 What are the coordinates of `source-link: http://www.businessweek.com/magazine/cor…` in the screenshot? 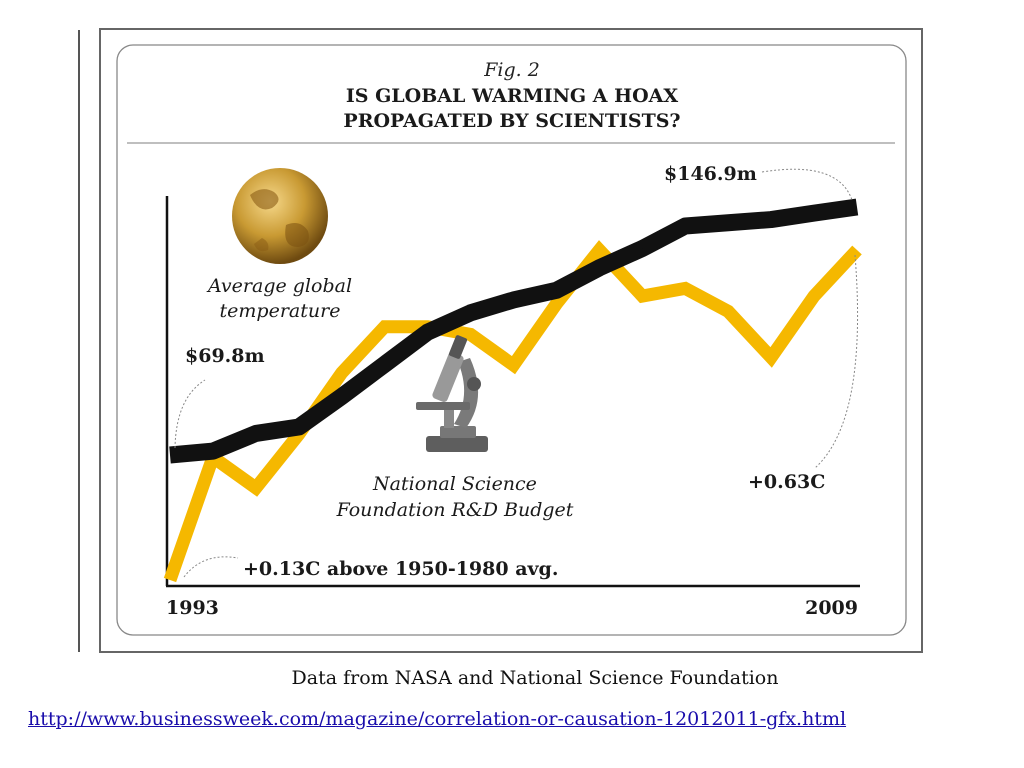 It's located at (437, 719).